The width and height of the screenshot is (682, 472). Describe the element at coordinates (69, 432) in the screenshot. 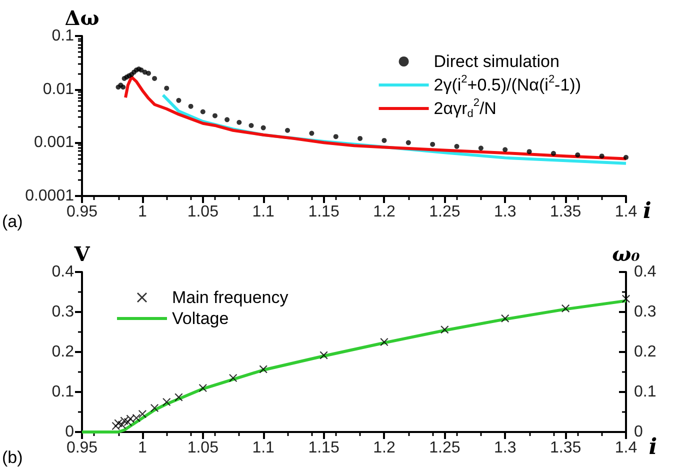

I see `y-tick-label: 0` at that location.